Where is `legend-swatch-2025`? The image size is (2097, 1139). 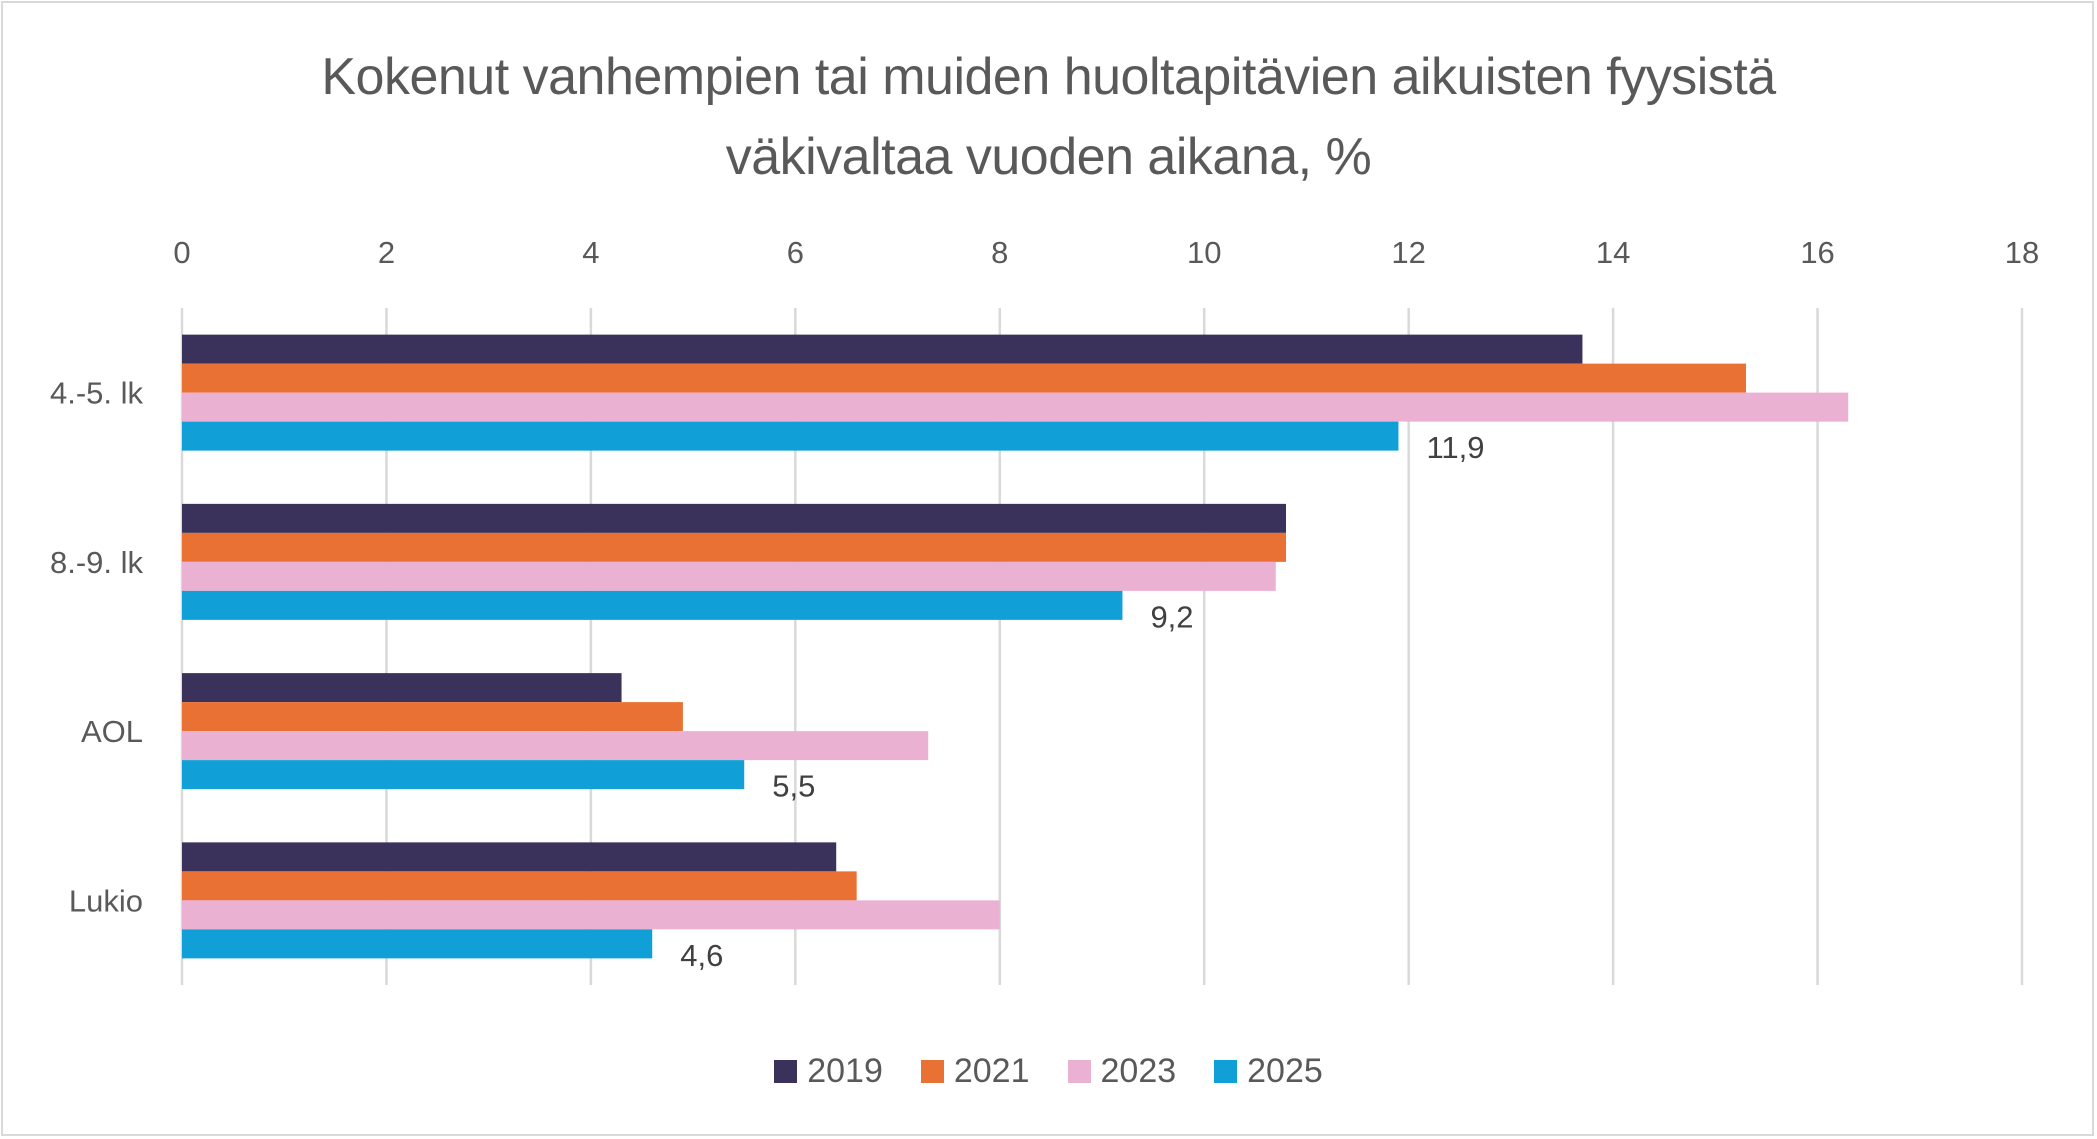
legend-swatch-2025 is located at coordinates (1226, 1071).